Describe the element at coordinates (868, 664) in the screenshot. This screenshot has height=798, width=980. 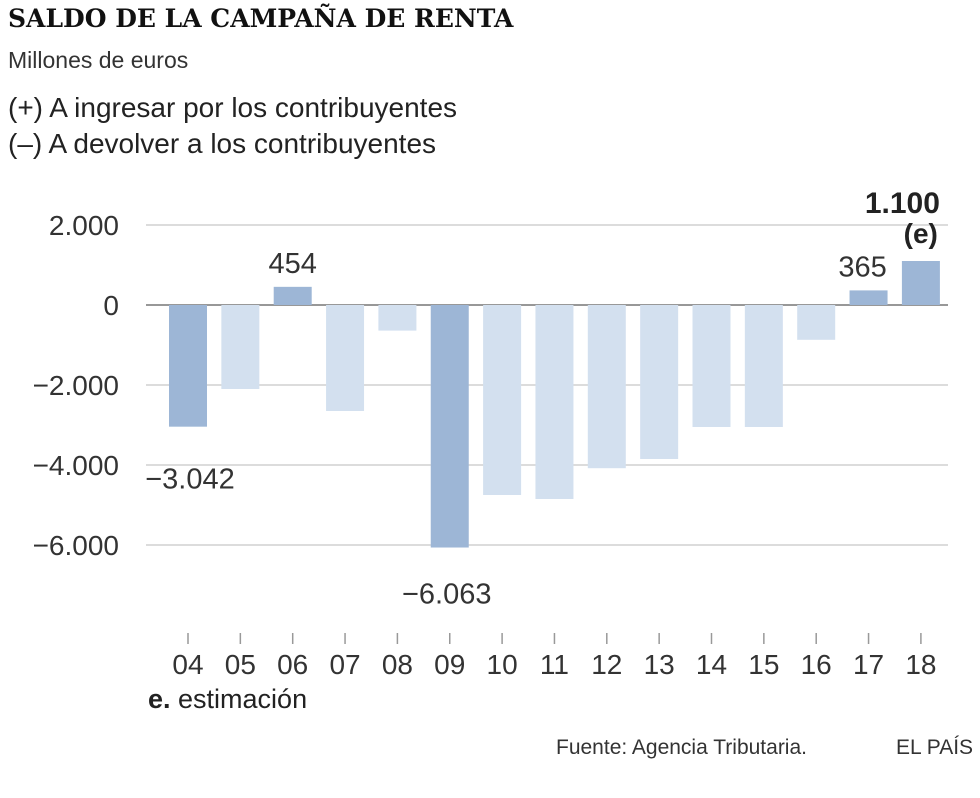
I see `x-tick-label: 17` at that location.